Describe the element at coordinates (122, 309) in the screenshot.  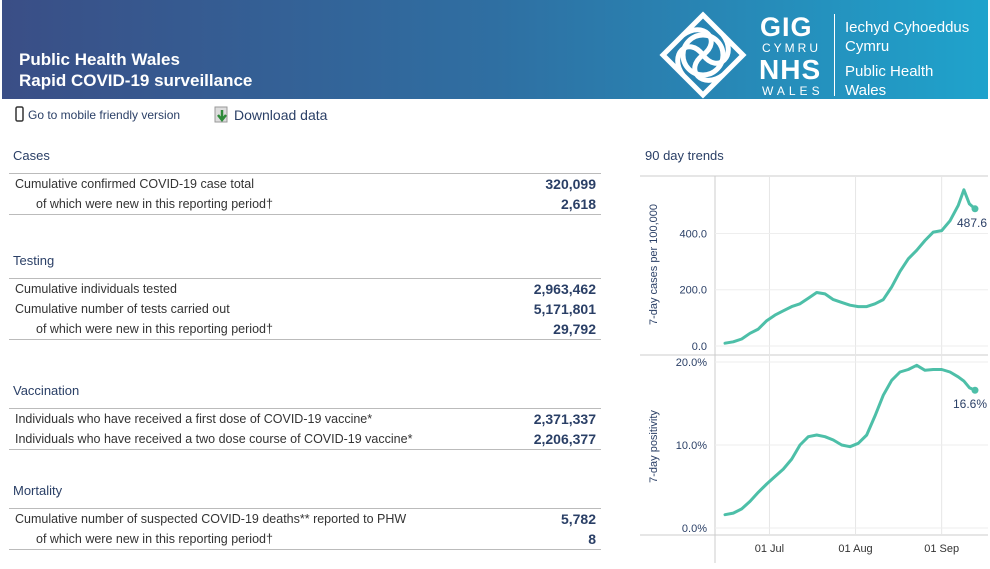
I see `row-label: Cumulative number of tests carried out` at that location.